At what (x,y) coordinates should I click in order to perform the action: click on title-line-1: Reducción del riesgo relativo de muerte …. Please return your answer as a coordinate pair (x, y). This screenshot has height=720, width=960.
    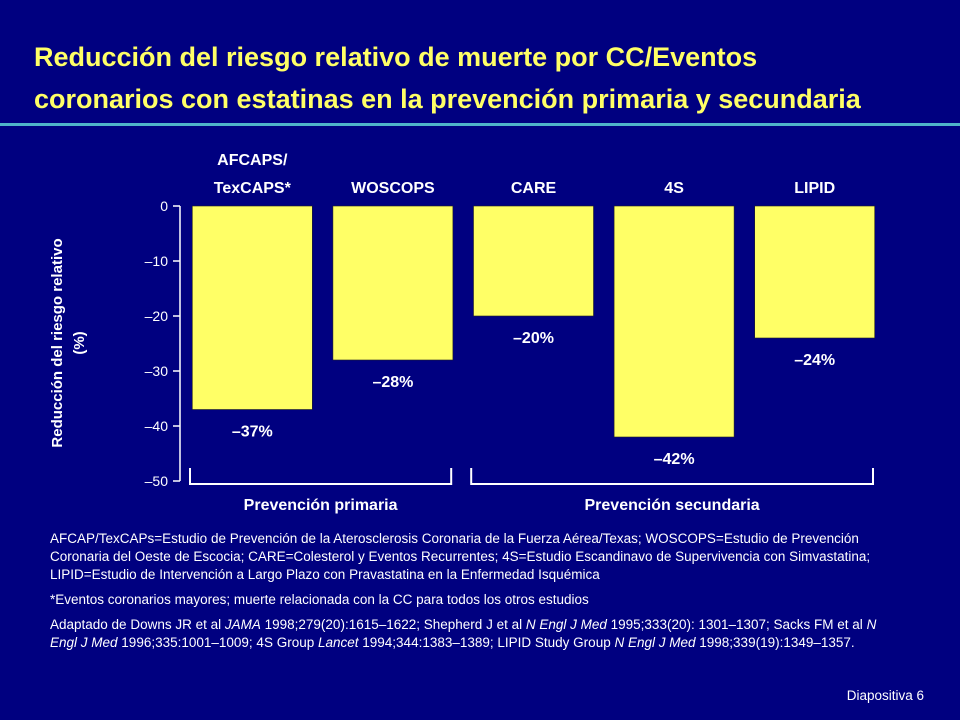
    Looking at the image, I should click on (396, 57).